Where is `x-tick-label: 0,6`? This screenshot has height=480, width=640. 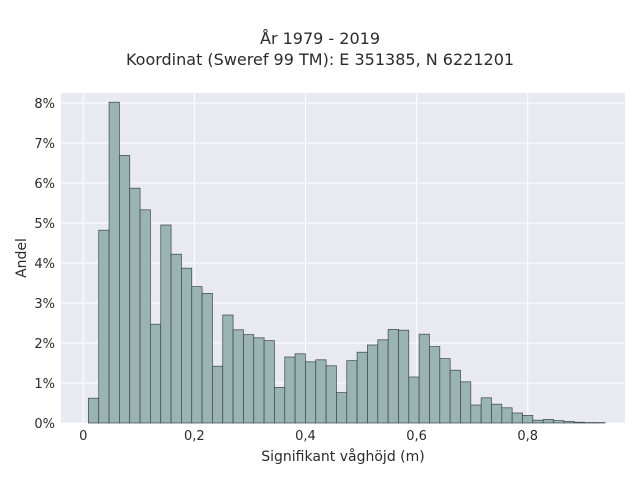 x-tick-label: 0,6 is located at coordinates (416, 436).